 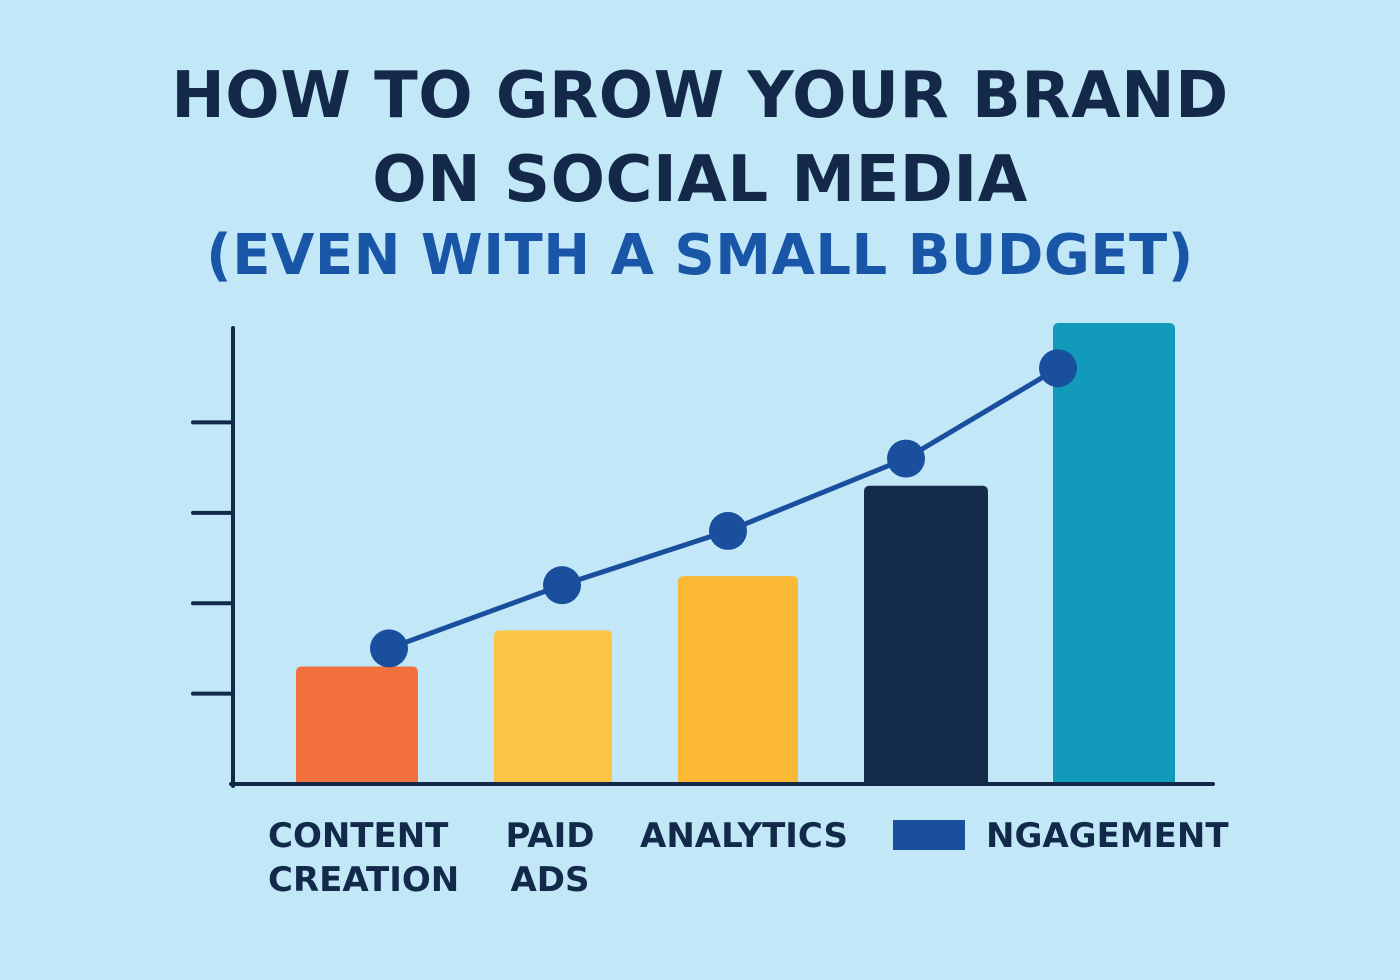 I want to click on category-label-line: ANALYTICS, so click(x=744, y=836).